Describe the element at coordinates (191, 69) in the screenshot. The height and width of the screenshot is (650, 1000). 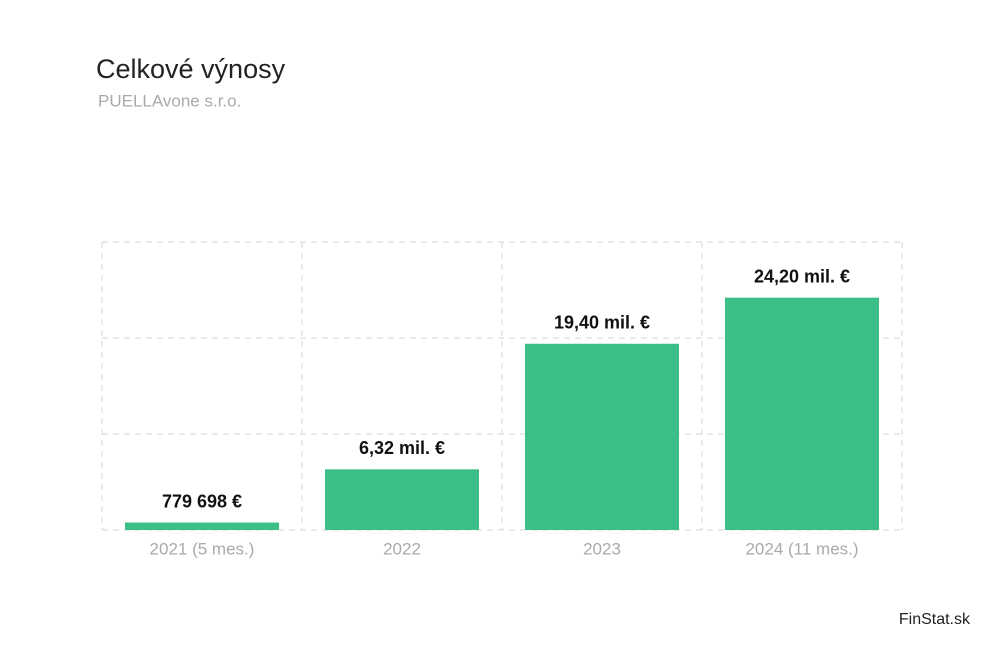
I see `chart-title: Celkové výnosy` at that location.